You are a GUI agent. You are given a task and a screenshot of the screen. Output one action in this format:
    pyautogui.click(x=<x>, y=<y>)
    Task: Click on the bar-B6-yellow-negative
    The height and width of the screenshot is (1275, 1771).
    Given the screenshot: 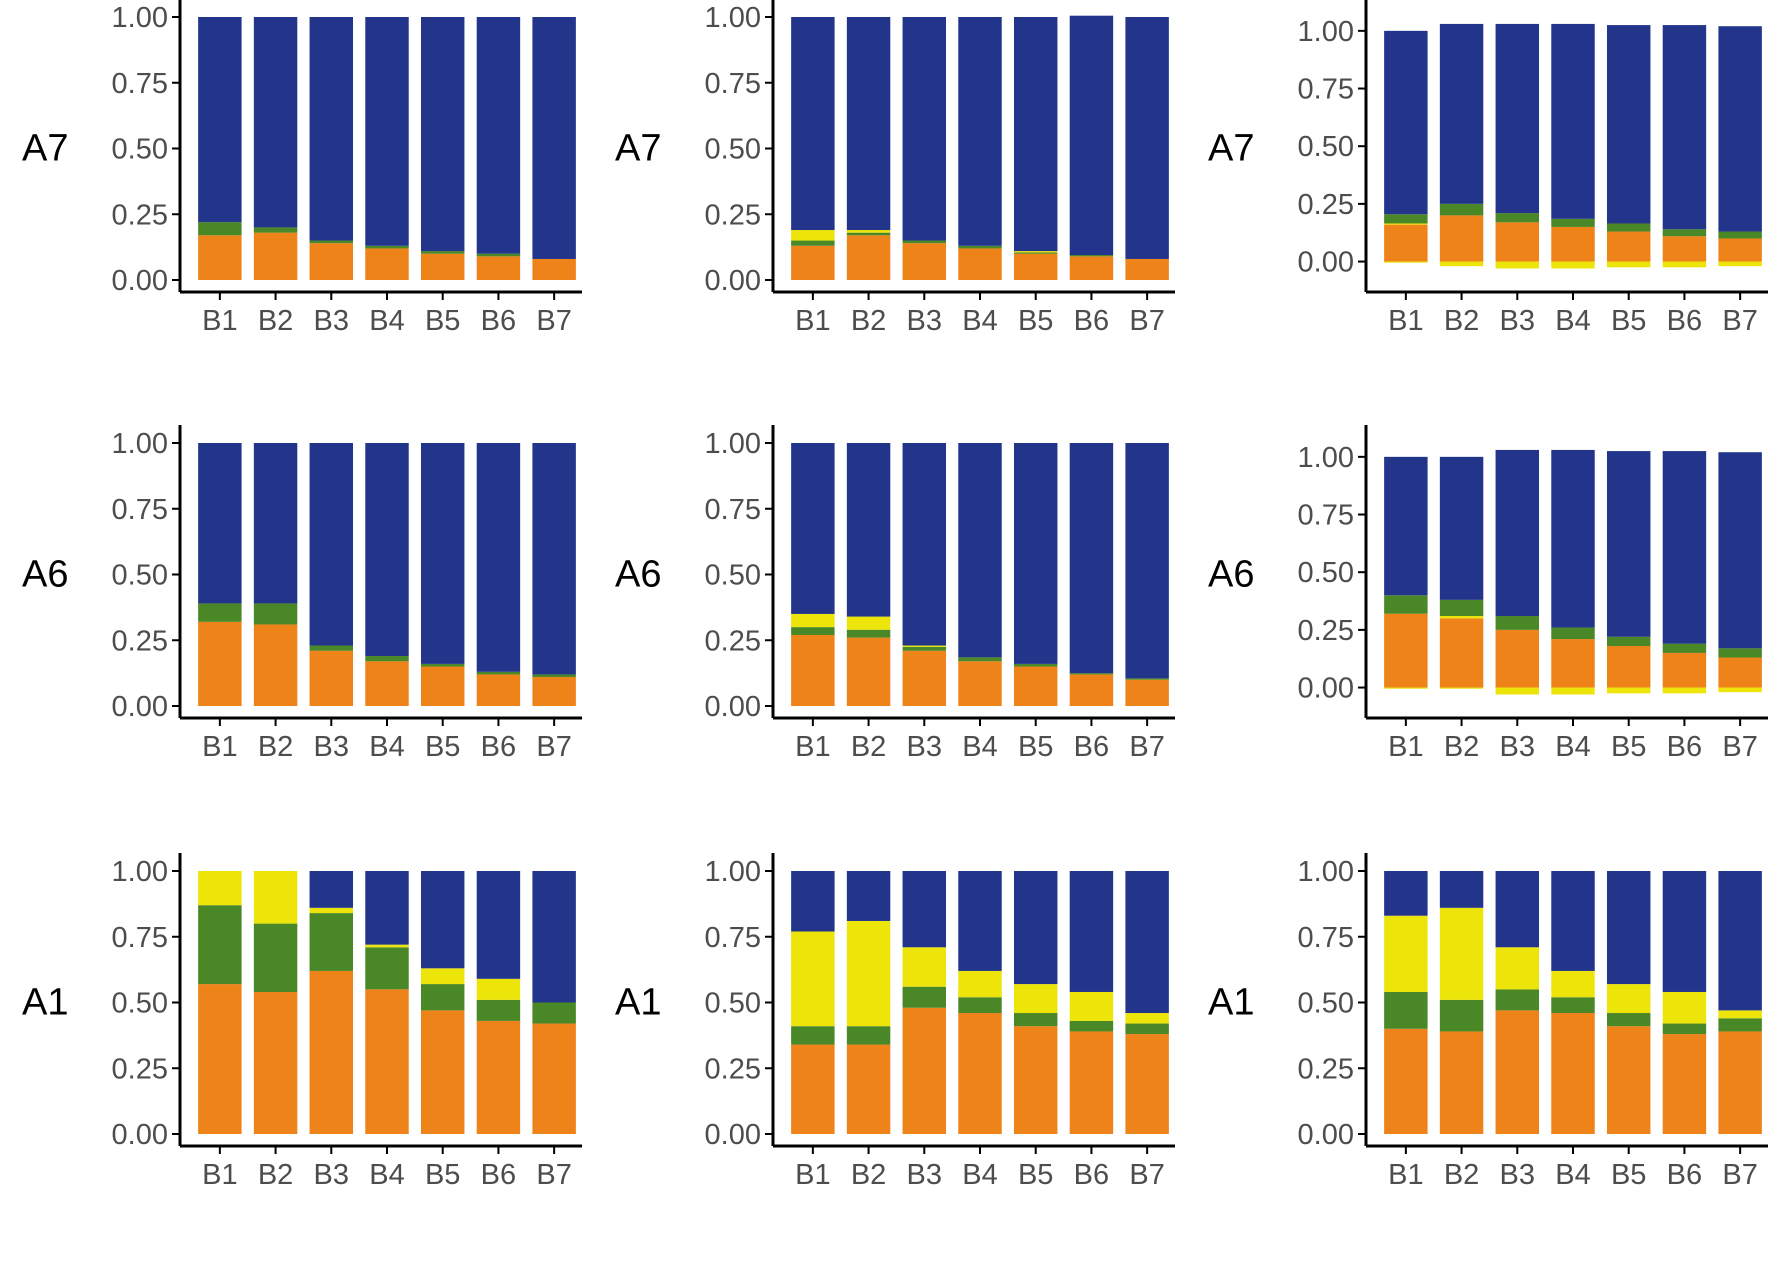 What is the action you would take?
    pyautogui.click(x=1684, y=690)
    